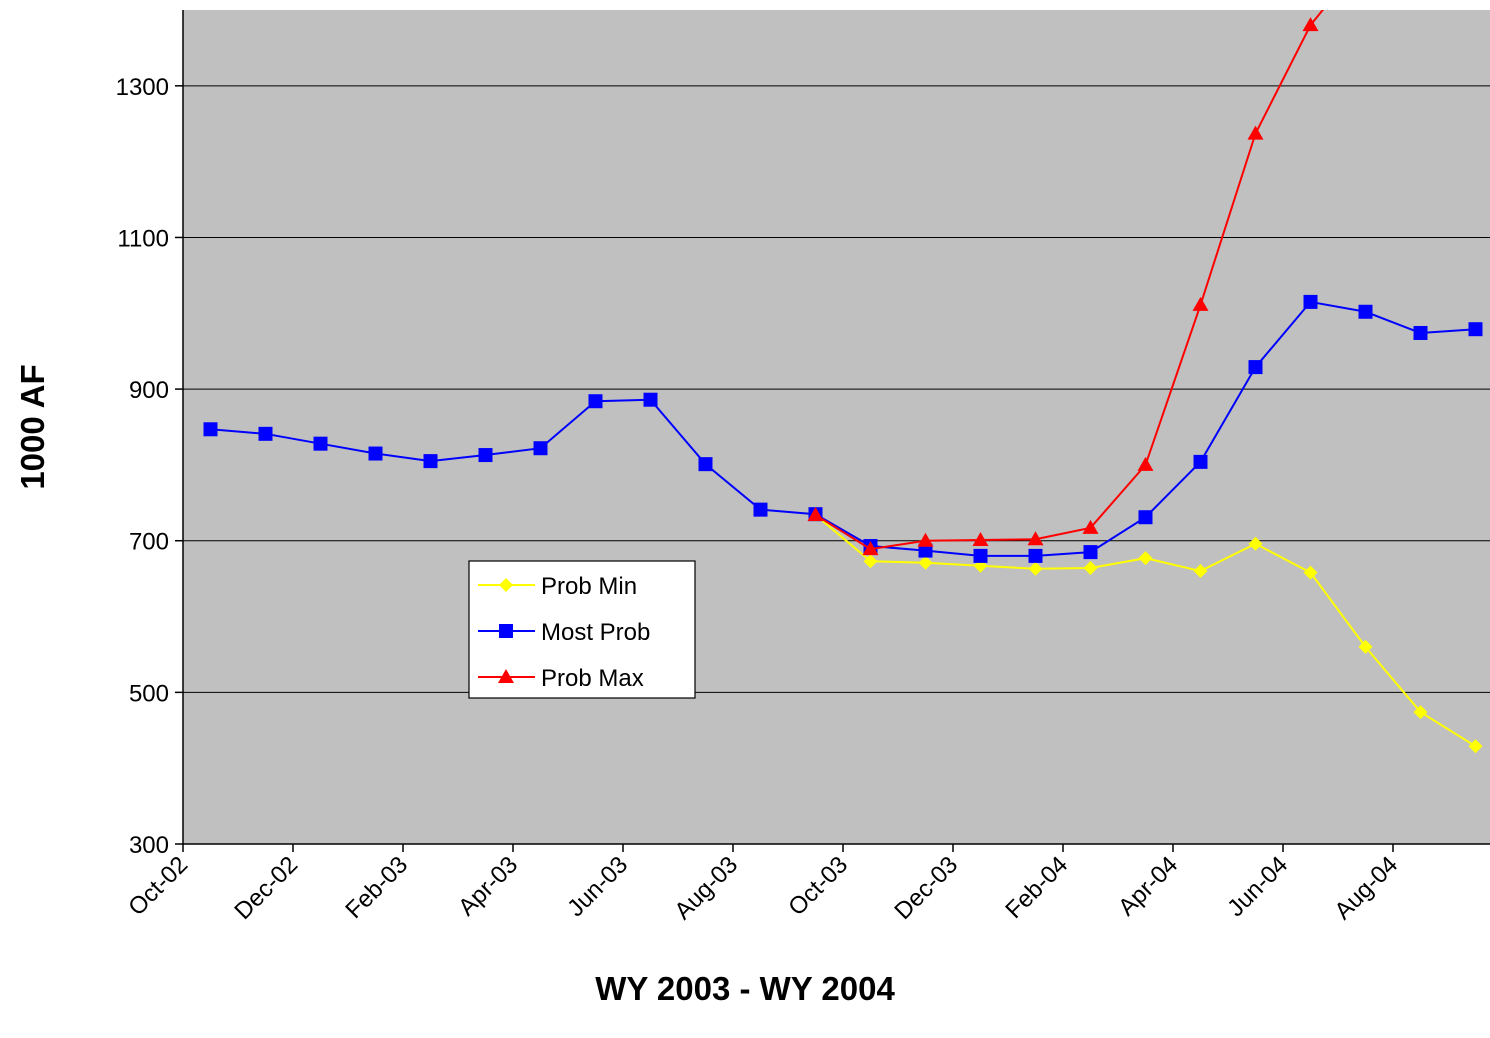 This screenshot has height=1038, width=1490. I want to click on x-tick-label: Oct-03, so click(818, 886).